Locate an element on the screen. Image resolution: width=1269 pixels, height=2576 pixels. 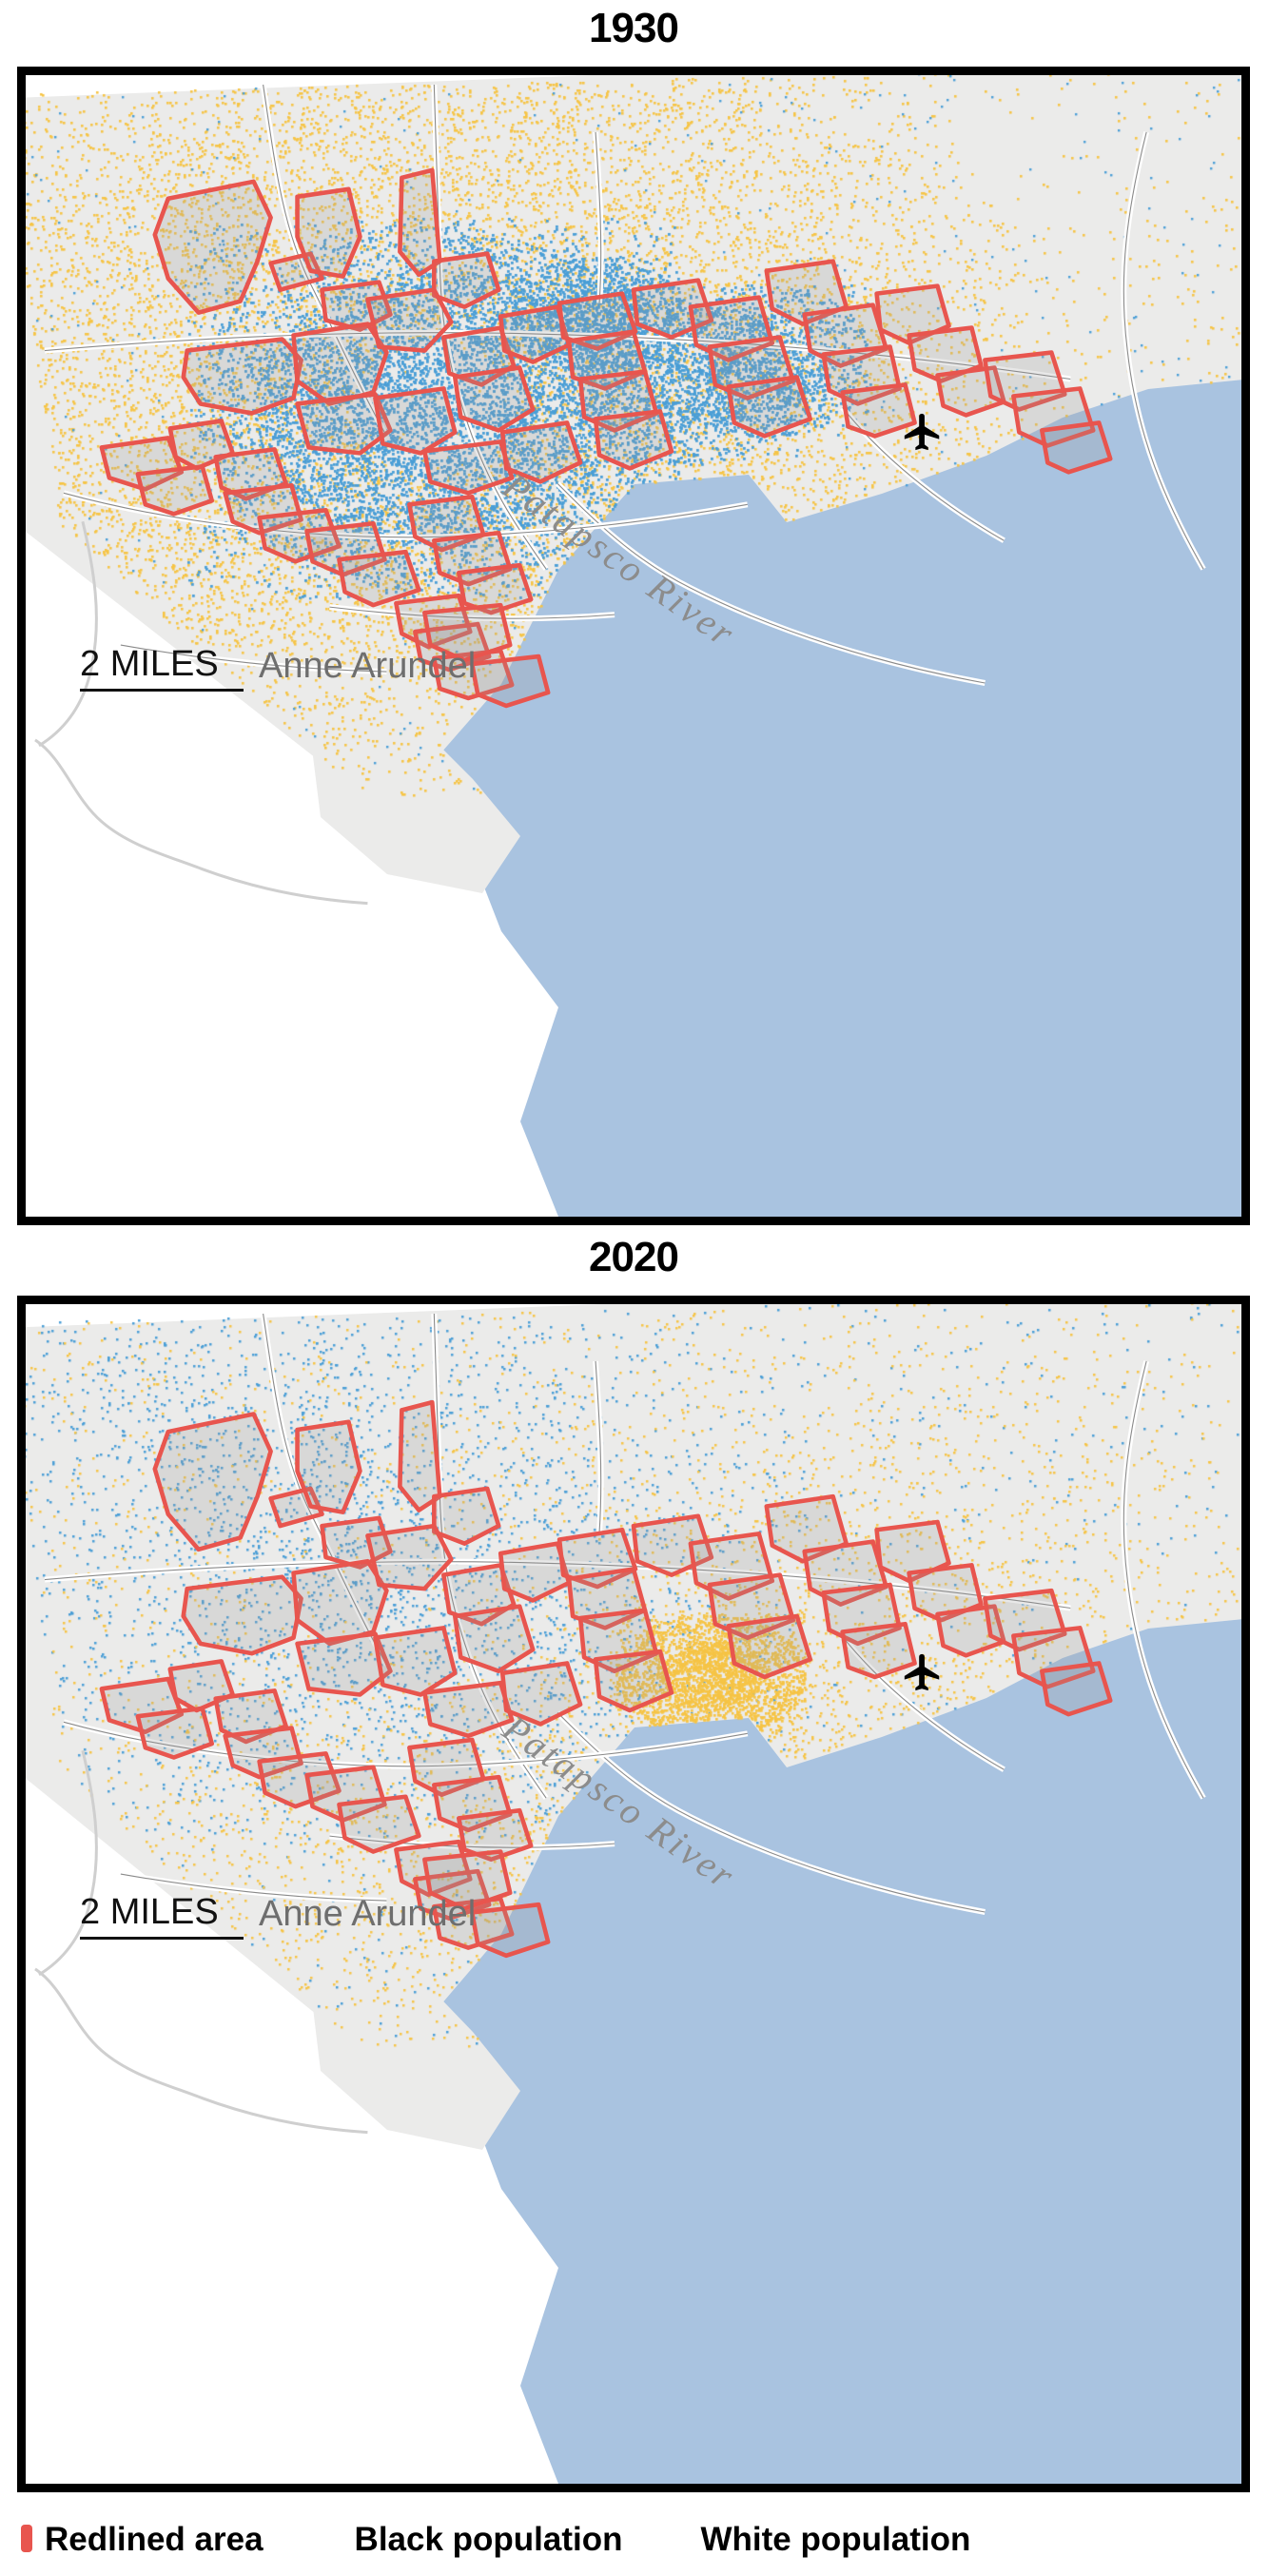
county-label-1930: Anne Arundel is located at coordinates (368, 666).